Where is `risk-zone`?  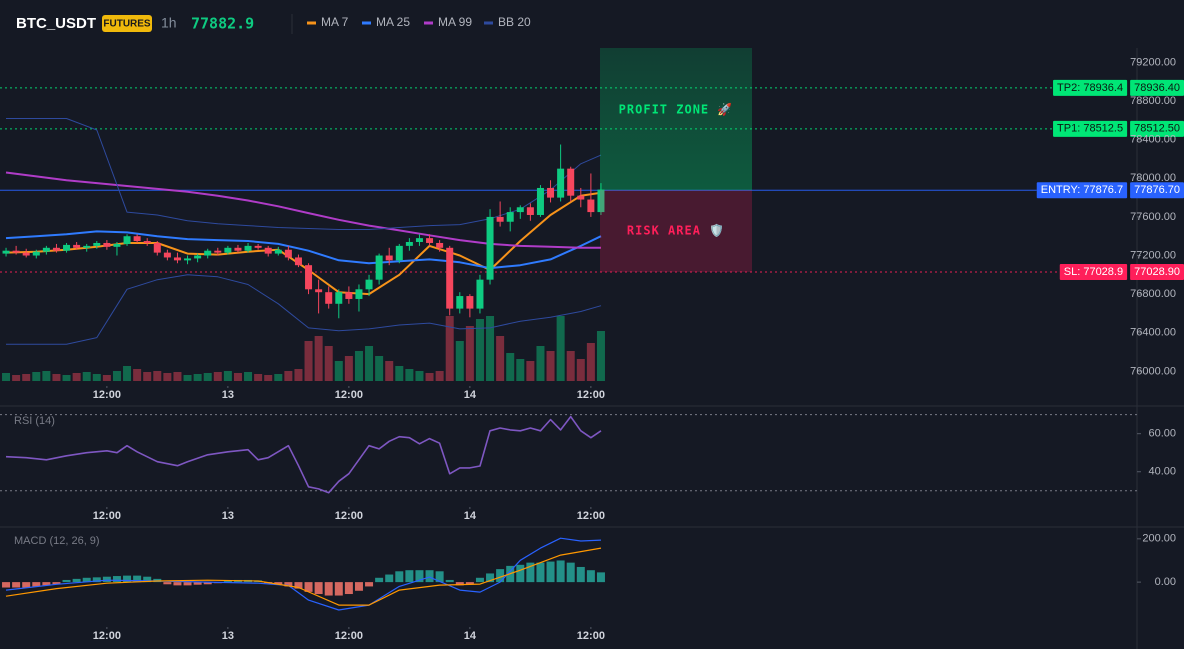 risk-zone is located at coordinates (676, 231).